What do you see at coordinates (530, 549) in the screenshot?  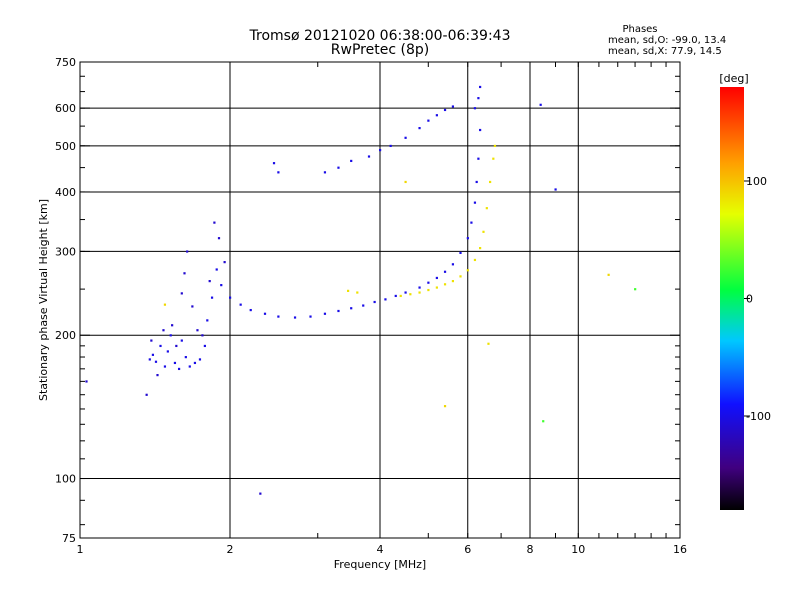 I see `x-tick-label: 8` at bounding box center [530, 549].